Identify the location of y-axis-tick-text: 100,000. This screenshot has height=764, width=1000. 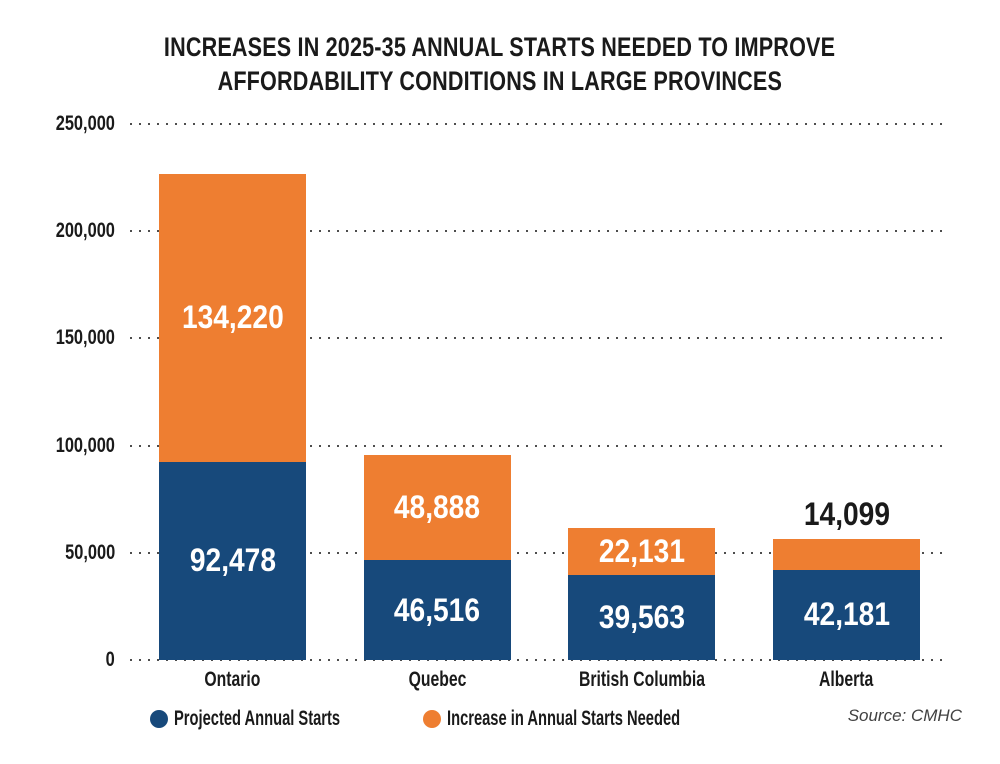
(85, 445).